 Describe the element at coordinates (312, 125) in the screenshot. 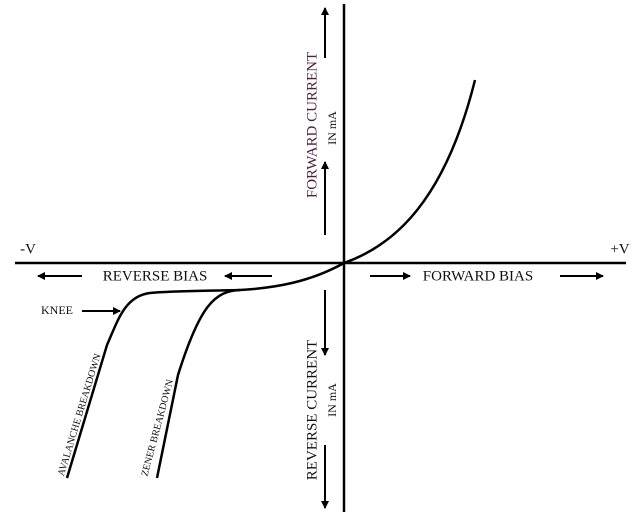

I see `forward-current-label: FORWARD CURRENT` at that location.